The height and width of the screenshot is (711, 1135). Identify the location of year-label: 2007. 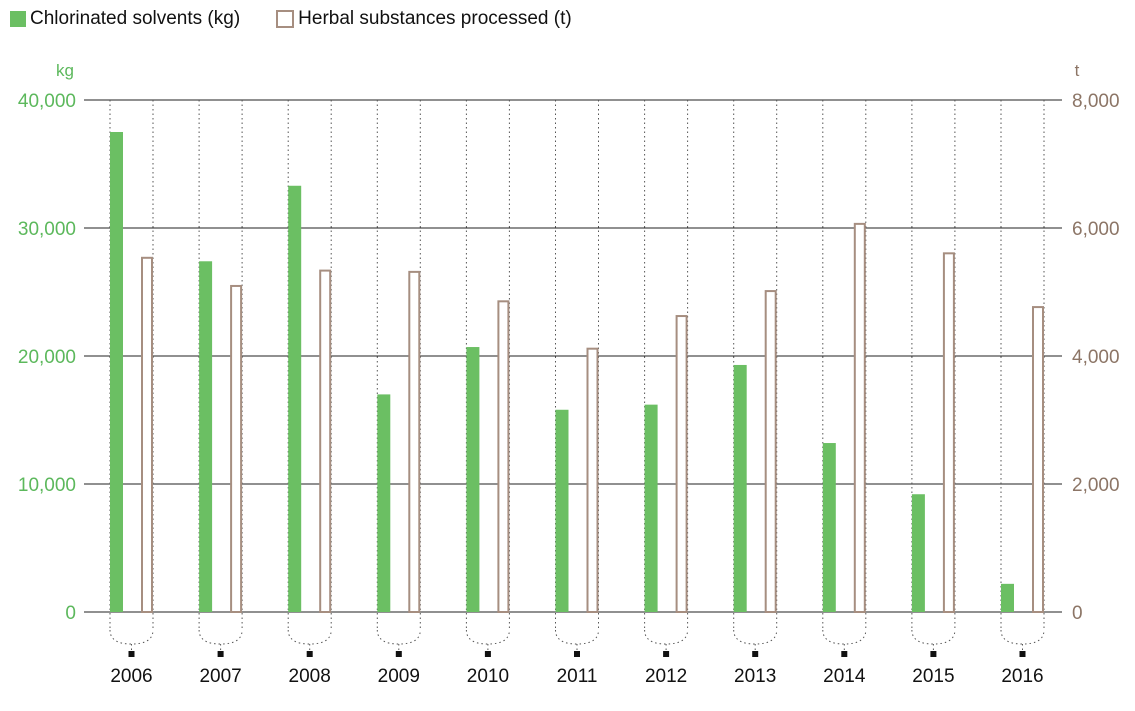
(220, 676).